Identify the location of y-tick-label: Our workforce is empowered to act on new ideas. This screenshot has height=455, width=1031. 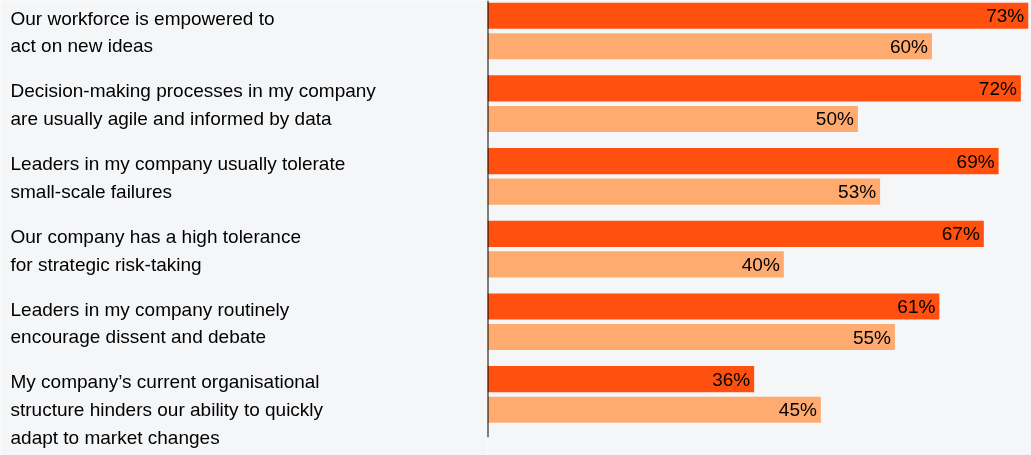
(142, 32).